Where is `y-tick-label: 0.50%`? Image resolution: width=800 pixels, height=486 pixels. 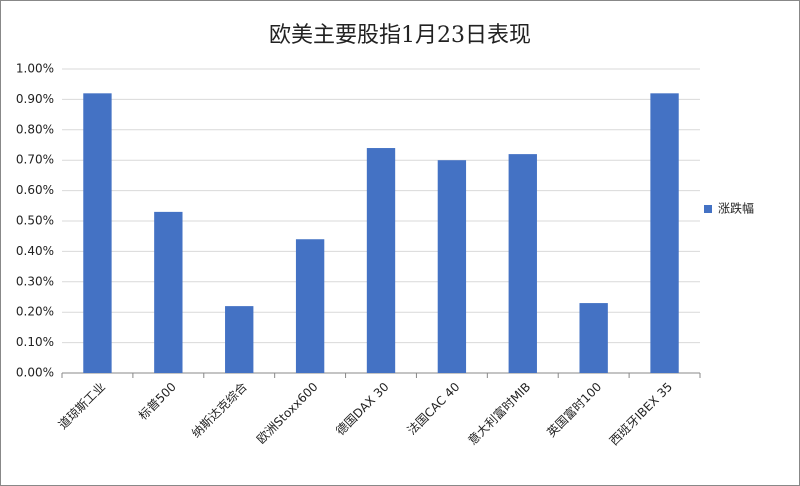
y-tick-label: 0.50% is located at coordinates (35, 221).